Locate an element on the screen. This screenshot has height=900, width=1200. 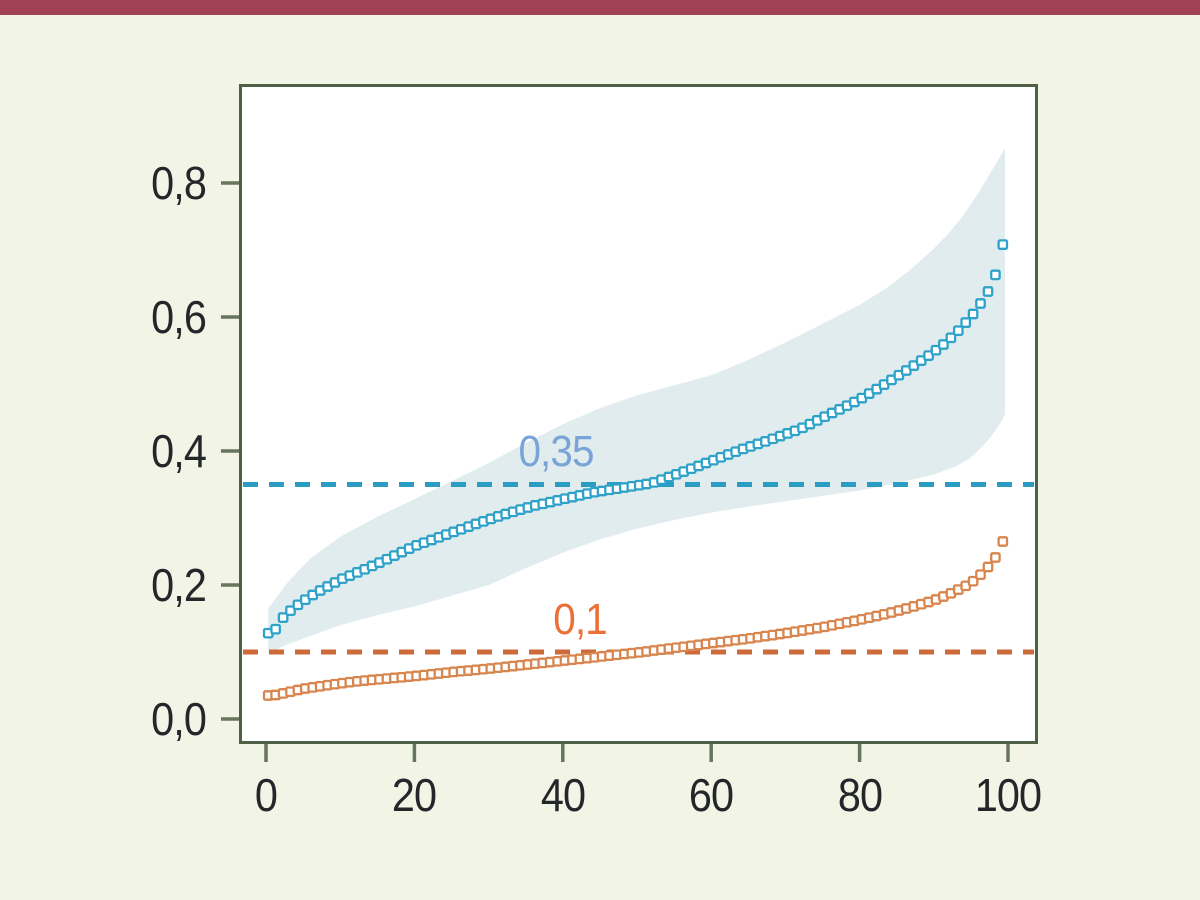
x-tick-label-100: 100 is located at coordinates (1008, 795).